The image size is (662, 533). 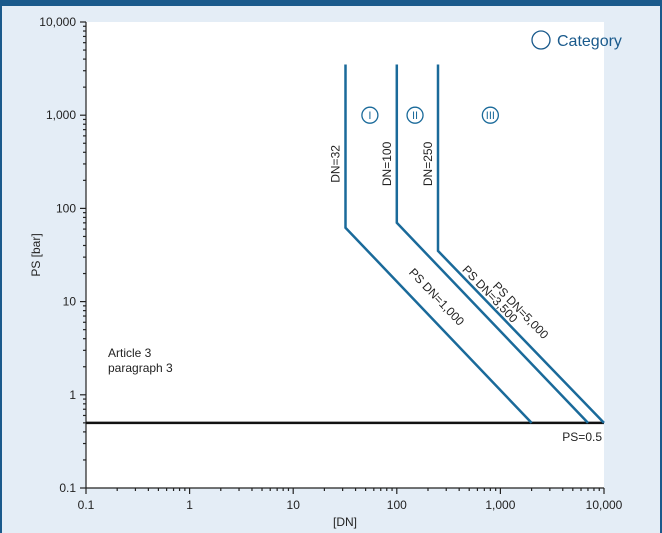 I want to click on y-tick-label: 1,000, so click(x=61, y=115).